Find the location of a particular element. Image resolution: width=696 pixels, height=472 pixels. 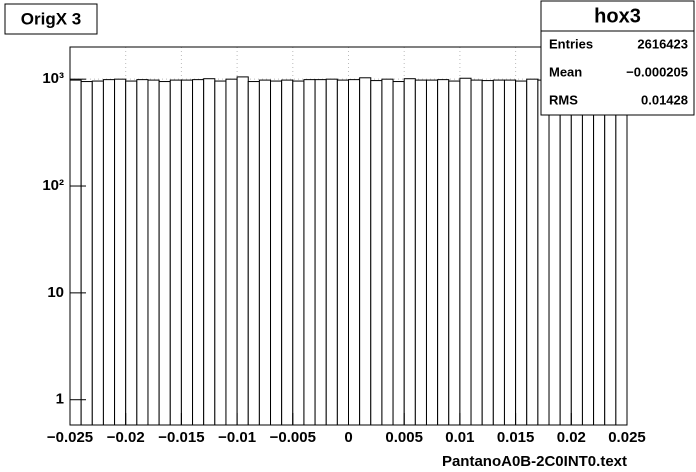

chart-title: OrigX 3 is located at coordinates (51, 18).